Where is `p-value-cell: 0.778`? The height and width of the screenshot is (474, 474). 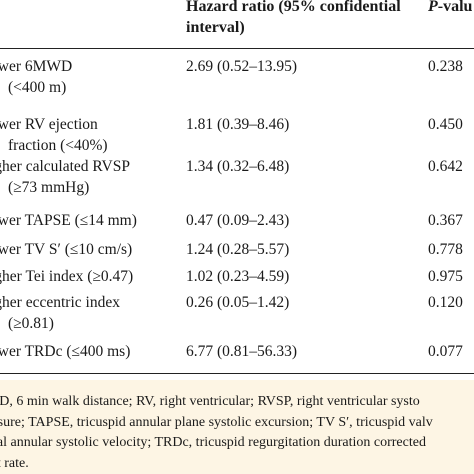 p-value-cell: 0.778 is located at coordinates (445, 249).